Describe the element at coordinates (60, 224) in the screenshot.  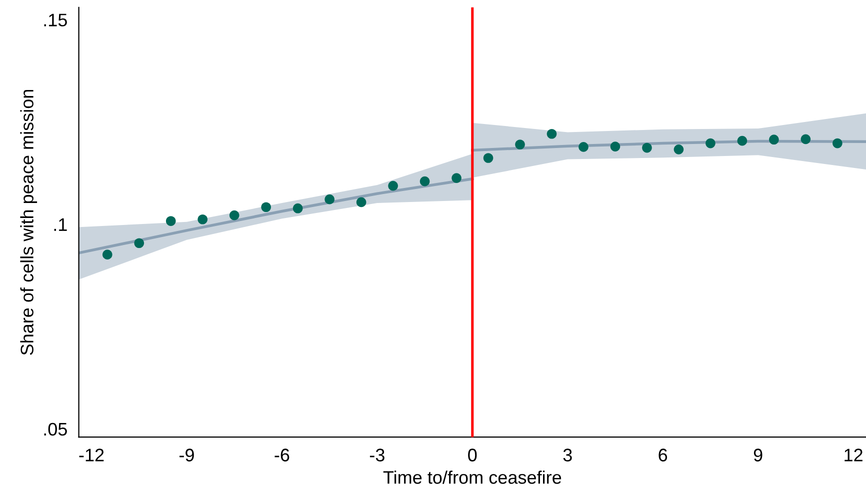
I see `y-tick-label: .1` at that location.